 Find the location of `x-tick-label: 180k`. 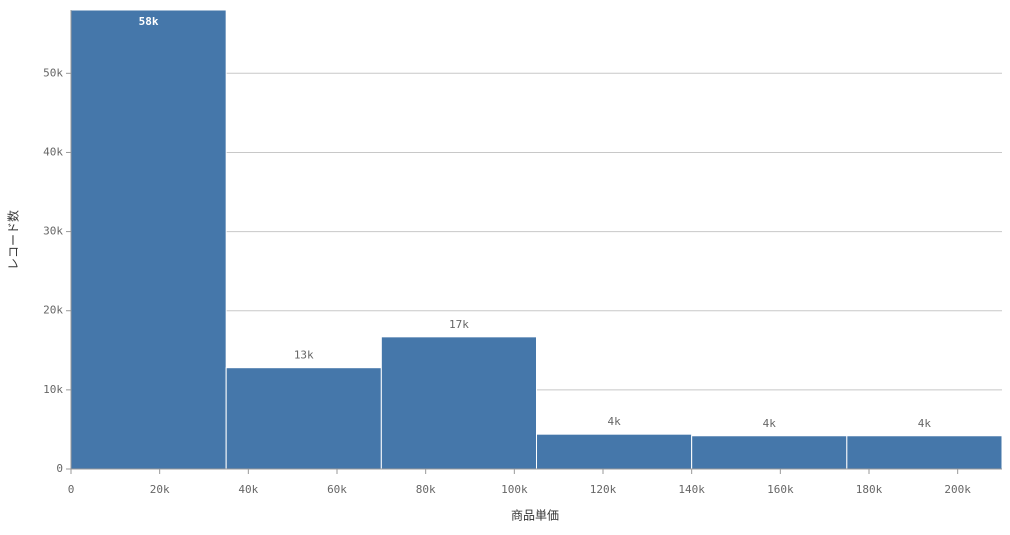

x-tick-label: 180k is located at coordinates (869, 489).